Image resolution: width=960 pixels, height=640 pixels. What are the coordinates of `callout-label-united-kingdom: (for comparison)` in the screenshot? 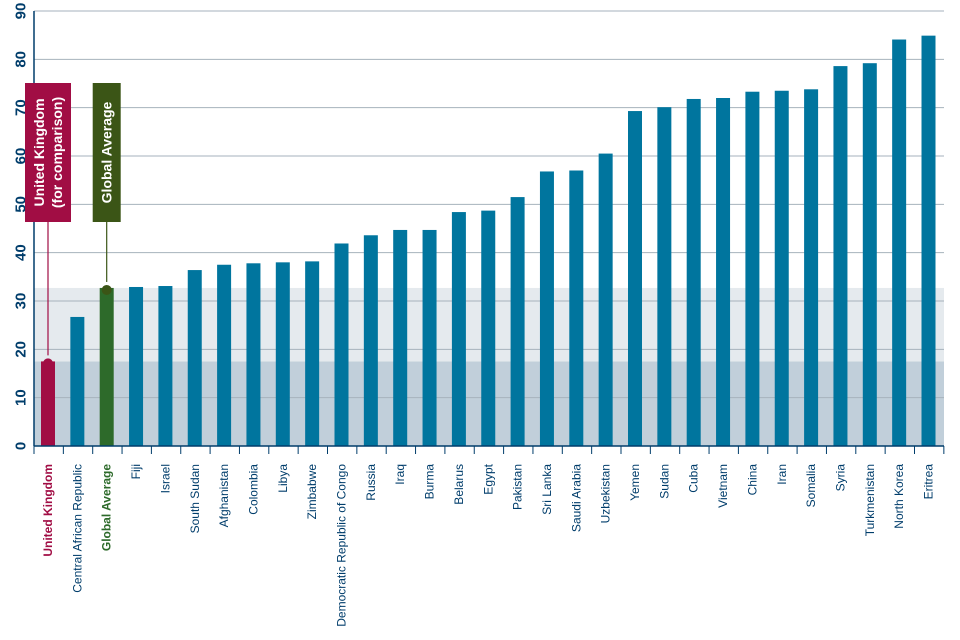 It's located at (57, 152).